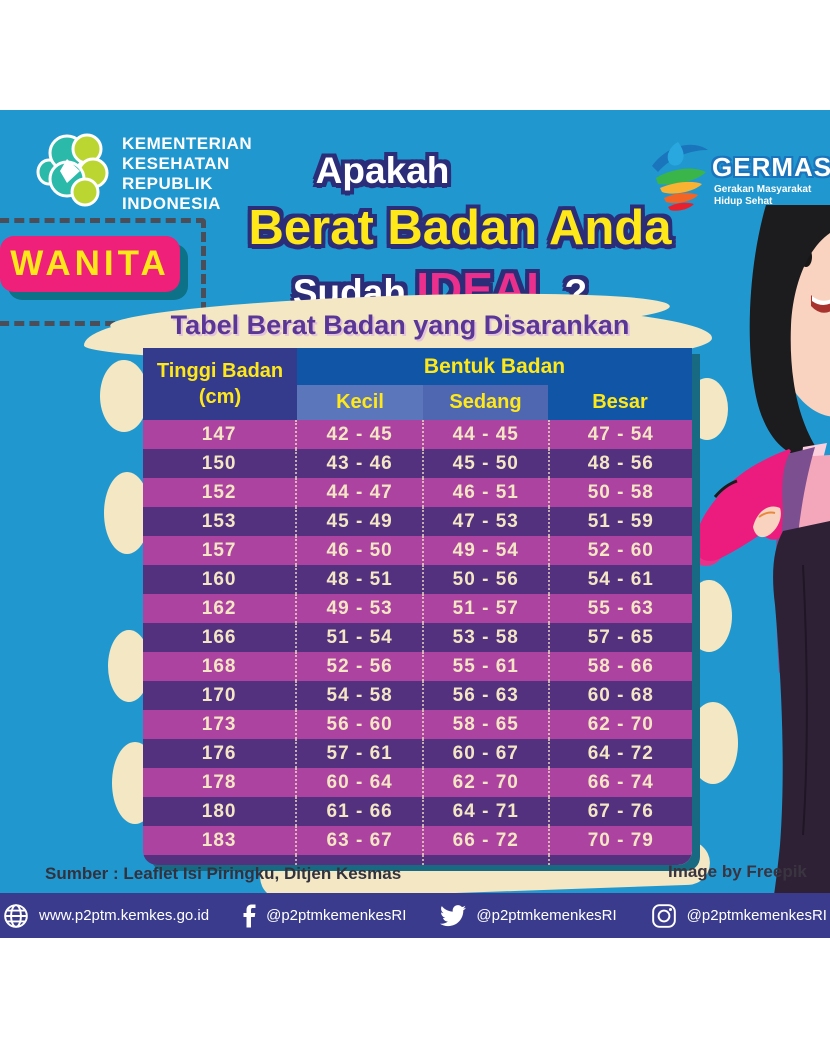  Describe the element at coordinates (737, 871) in the screenshot. I see `image-credit: Image by Freepik` at that location.